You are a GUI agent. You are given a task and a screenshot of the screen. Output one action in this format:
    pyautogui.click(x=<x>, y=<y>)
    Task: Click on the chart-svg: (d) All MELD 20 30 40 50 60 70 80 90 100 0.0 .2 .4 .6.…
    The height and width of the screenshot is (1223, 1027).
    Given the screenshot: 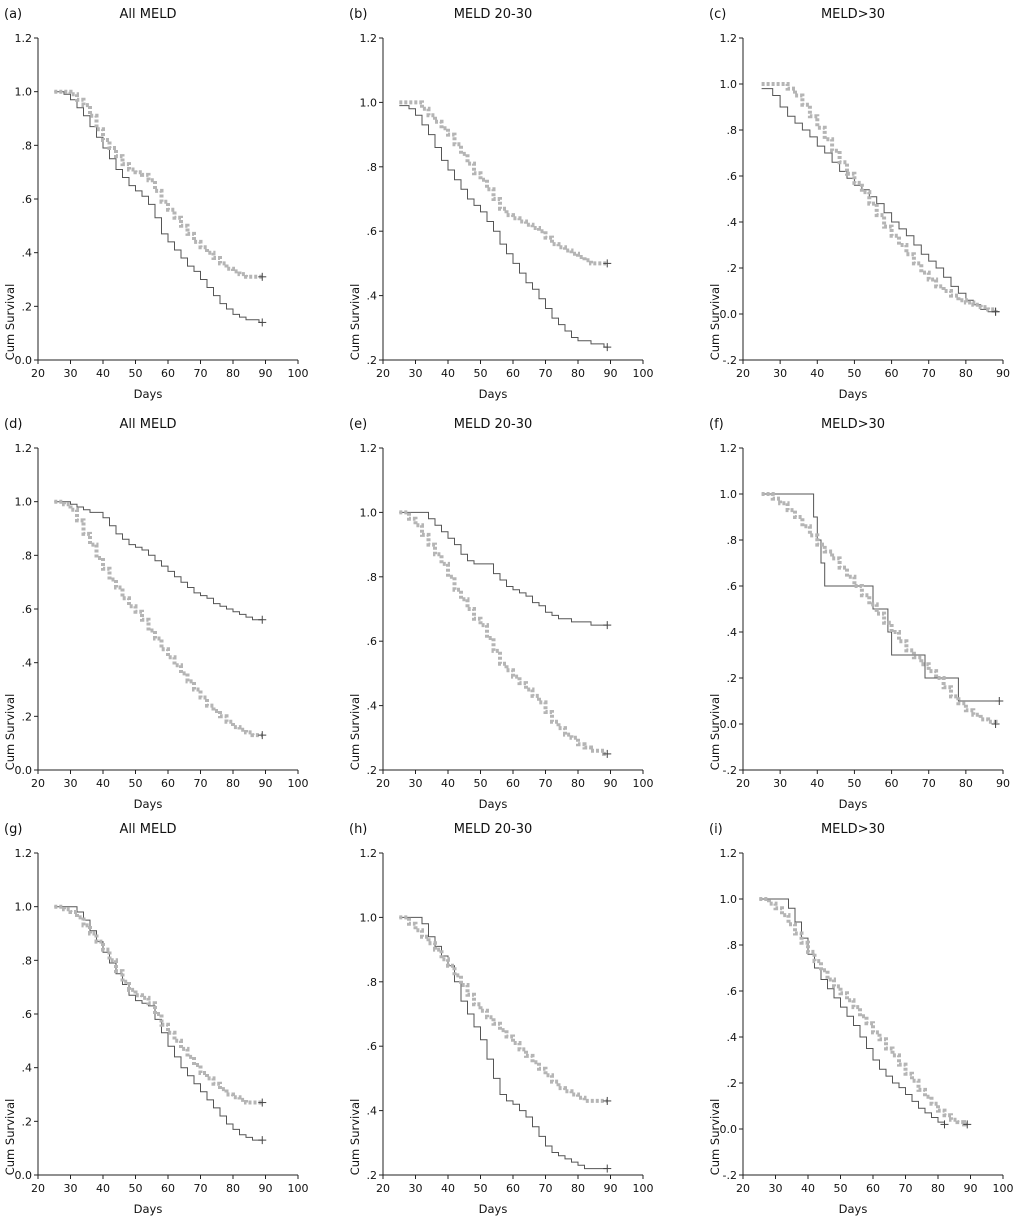 What is the action you would take?
    pyautogui.click(x=156, y=614)
    